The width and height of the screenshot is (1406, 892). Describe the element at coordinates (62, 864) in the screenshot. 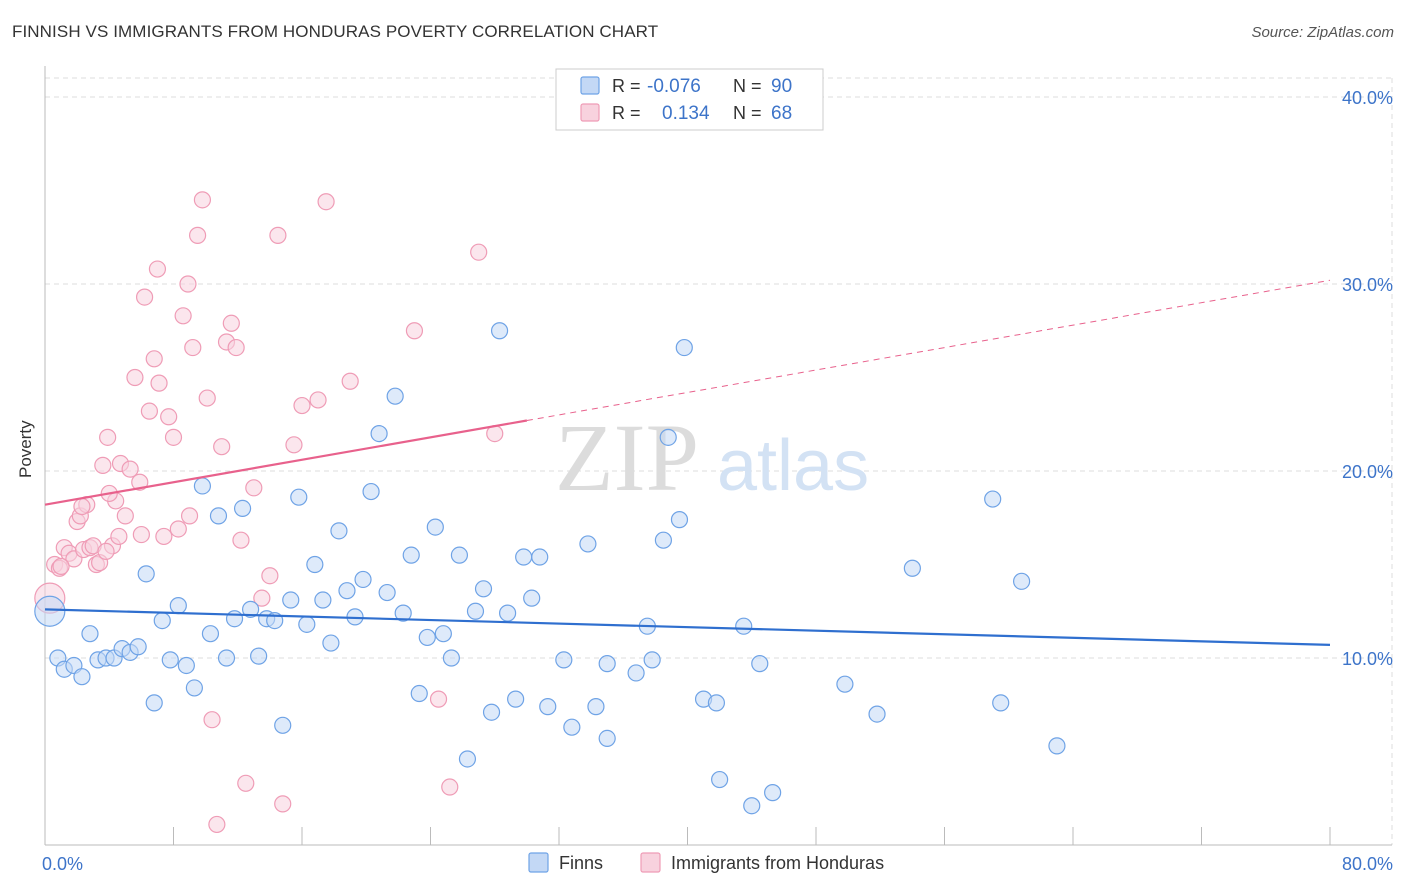

I see `x-tick-label-min: 0.0%` at that location.